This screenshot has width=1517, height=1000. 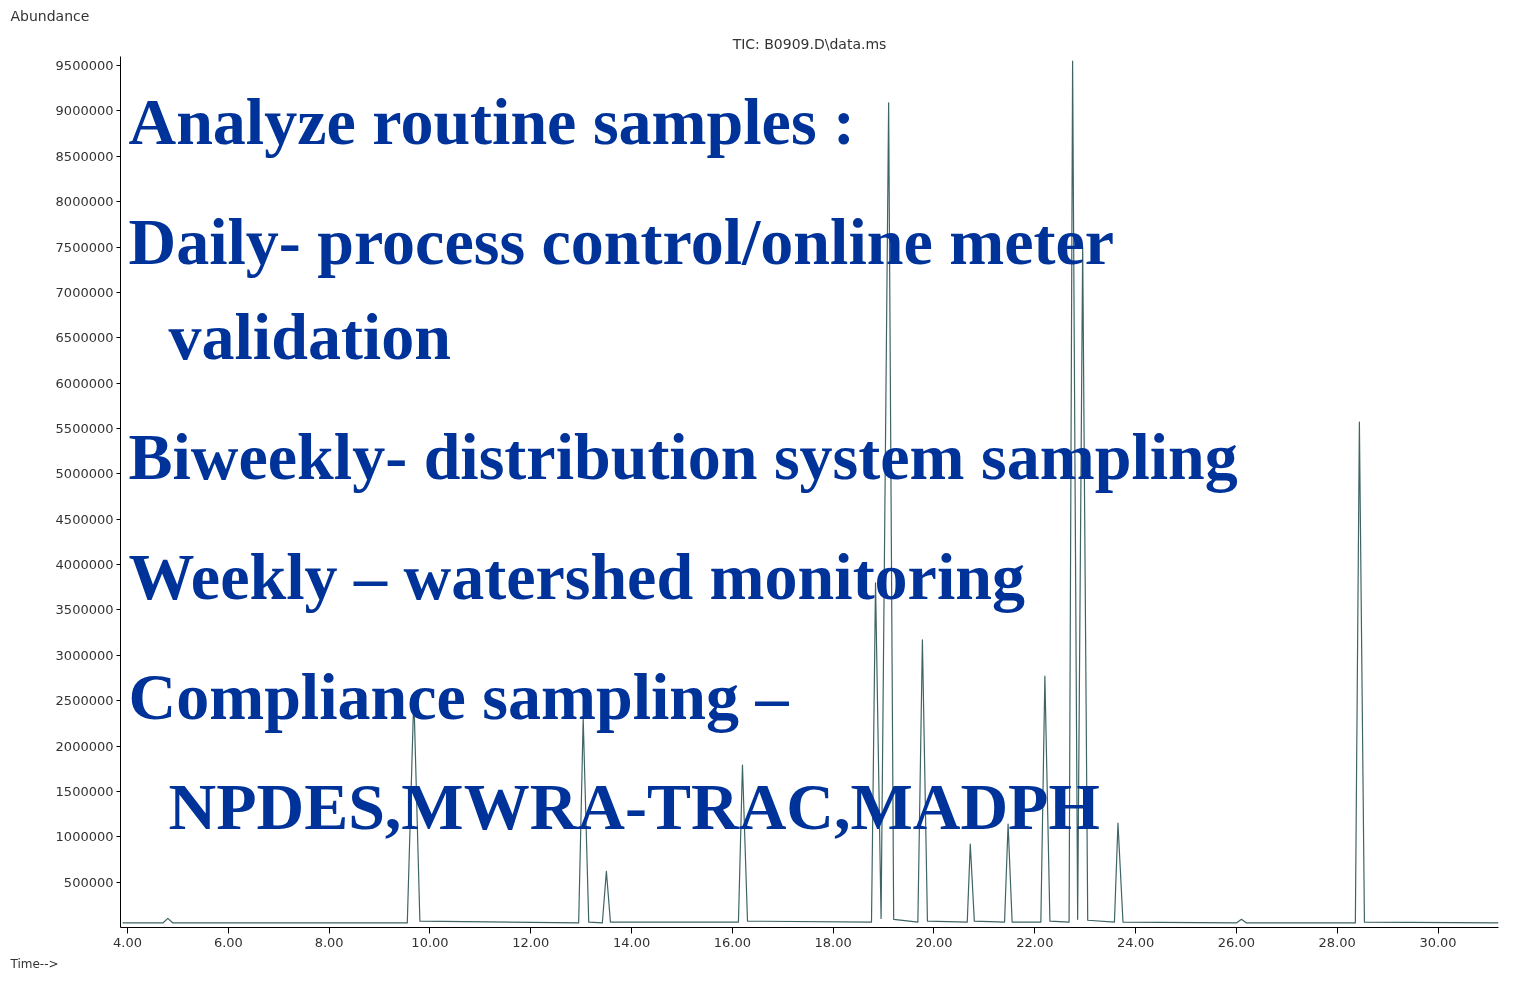 I want to click on annotation: Analyze routine samples :, so click(x=492, y=121).